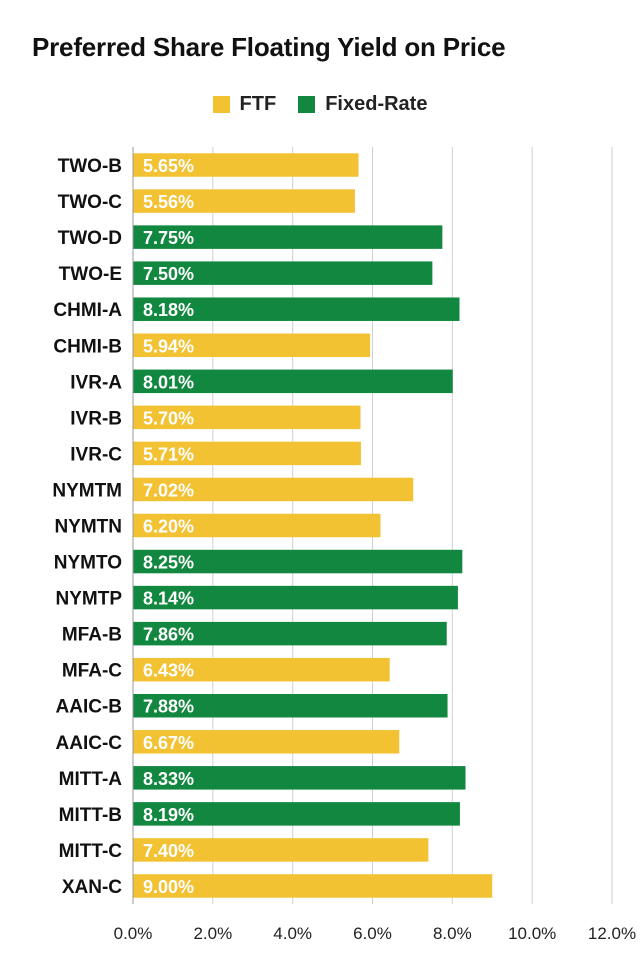 Image resolution: width=640 pixels, height=976 pixels. Describe the element at coordinates (87, 490) in the screenshot. I see `category-label: NYMTM` at that location.